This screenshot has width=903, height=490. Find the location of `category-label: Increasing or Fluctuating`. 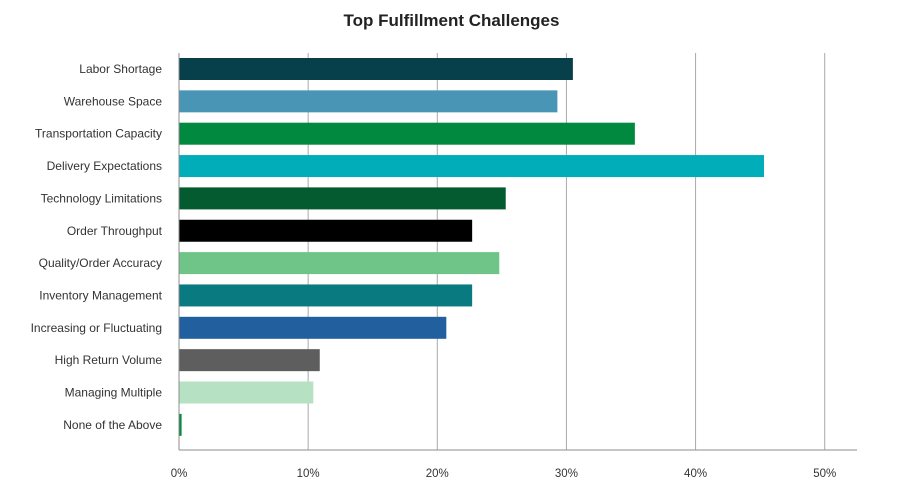

category-label: Increasing or Fluctuating is located at coordinates (96, 328).